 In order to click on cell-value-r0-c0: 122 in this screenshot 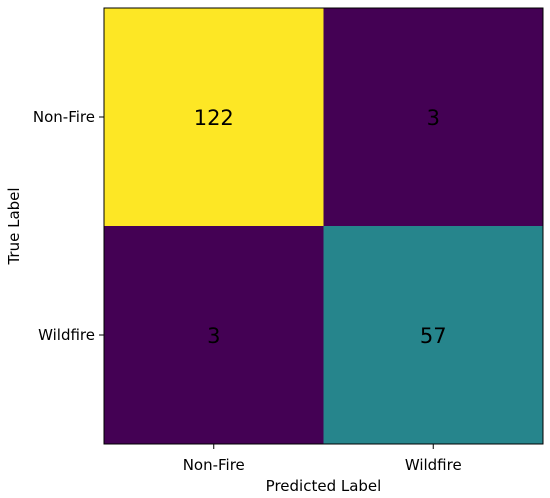, I will do `click(214, 118)`.